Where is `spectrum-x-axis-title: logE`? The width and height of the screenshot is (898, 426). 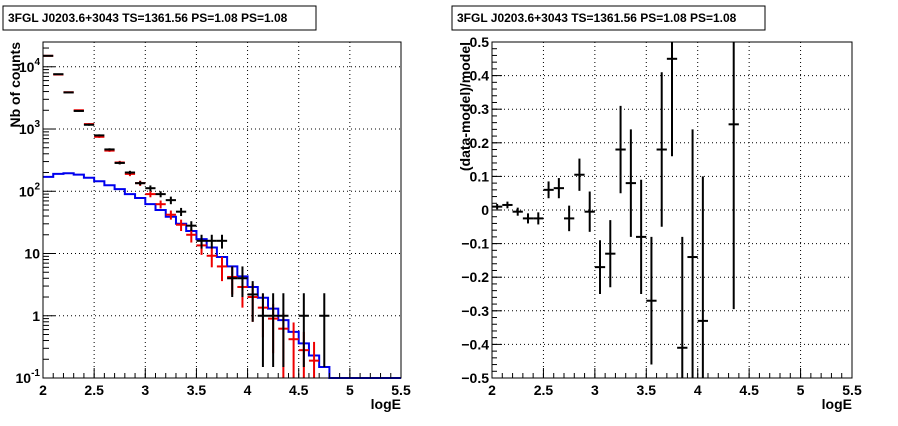 spectrum-x-axis-title: logE is located at coordinates (386, 404).